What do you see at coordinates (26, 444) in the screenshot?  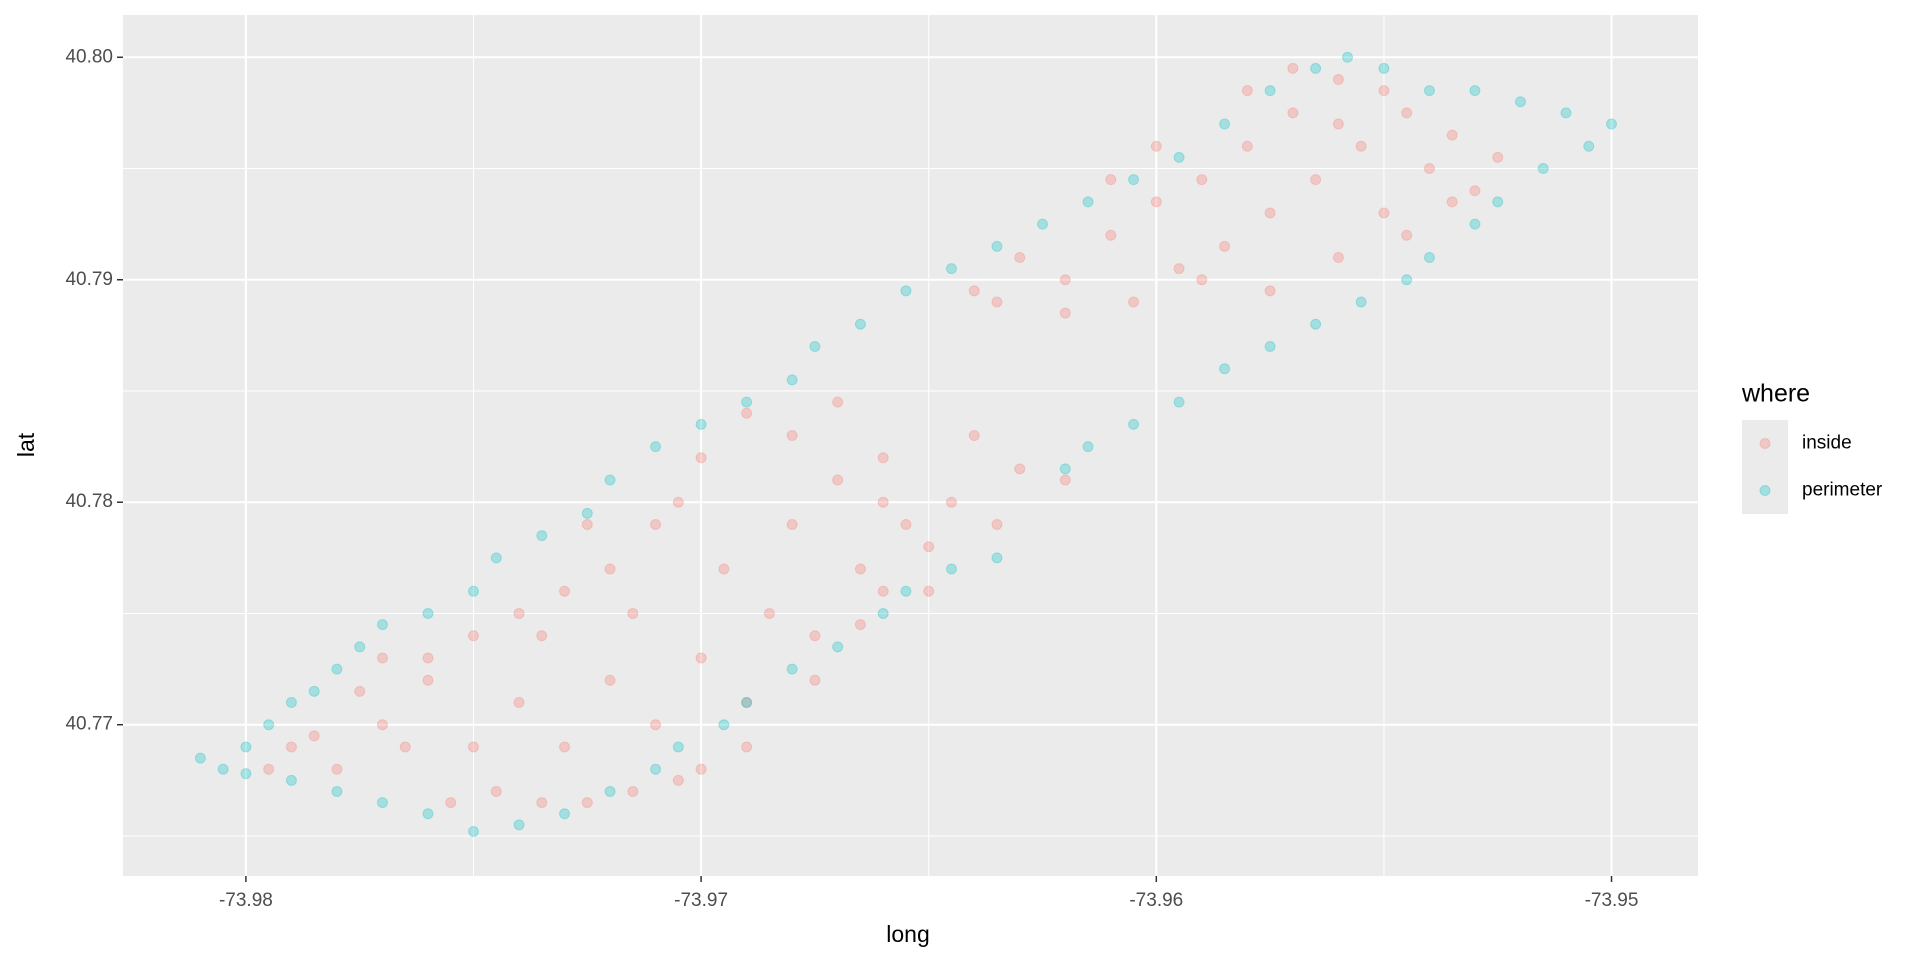 I see `y-axis-label: lat` at bounding box center [26, 444].